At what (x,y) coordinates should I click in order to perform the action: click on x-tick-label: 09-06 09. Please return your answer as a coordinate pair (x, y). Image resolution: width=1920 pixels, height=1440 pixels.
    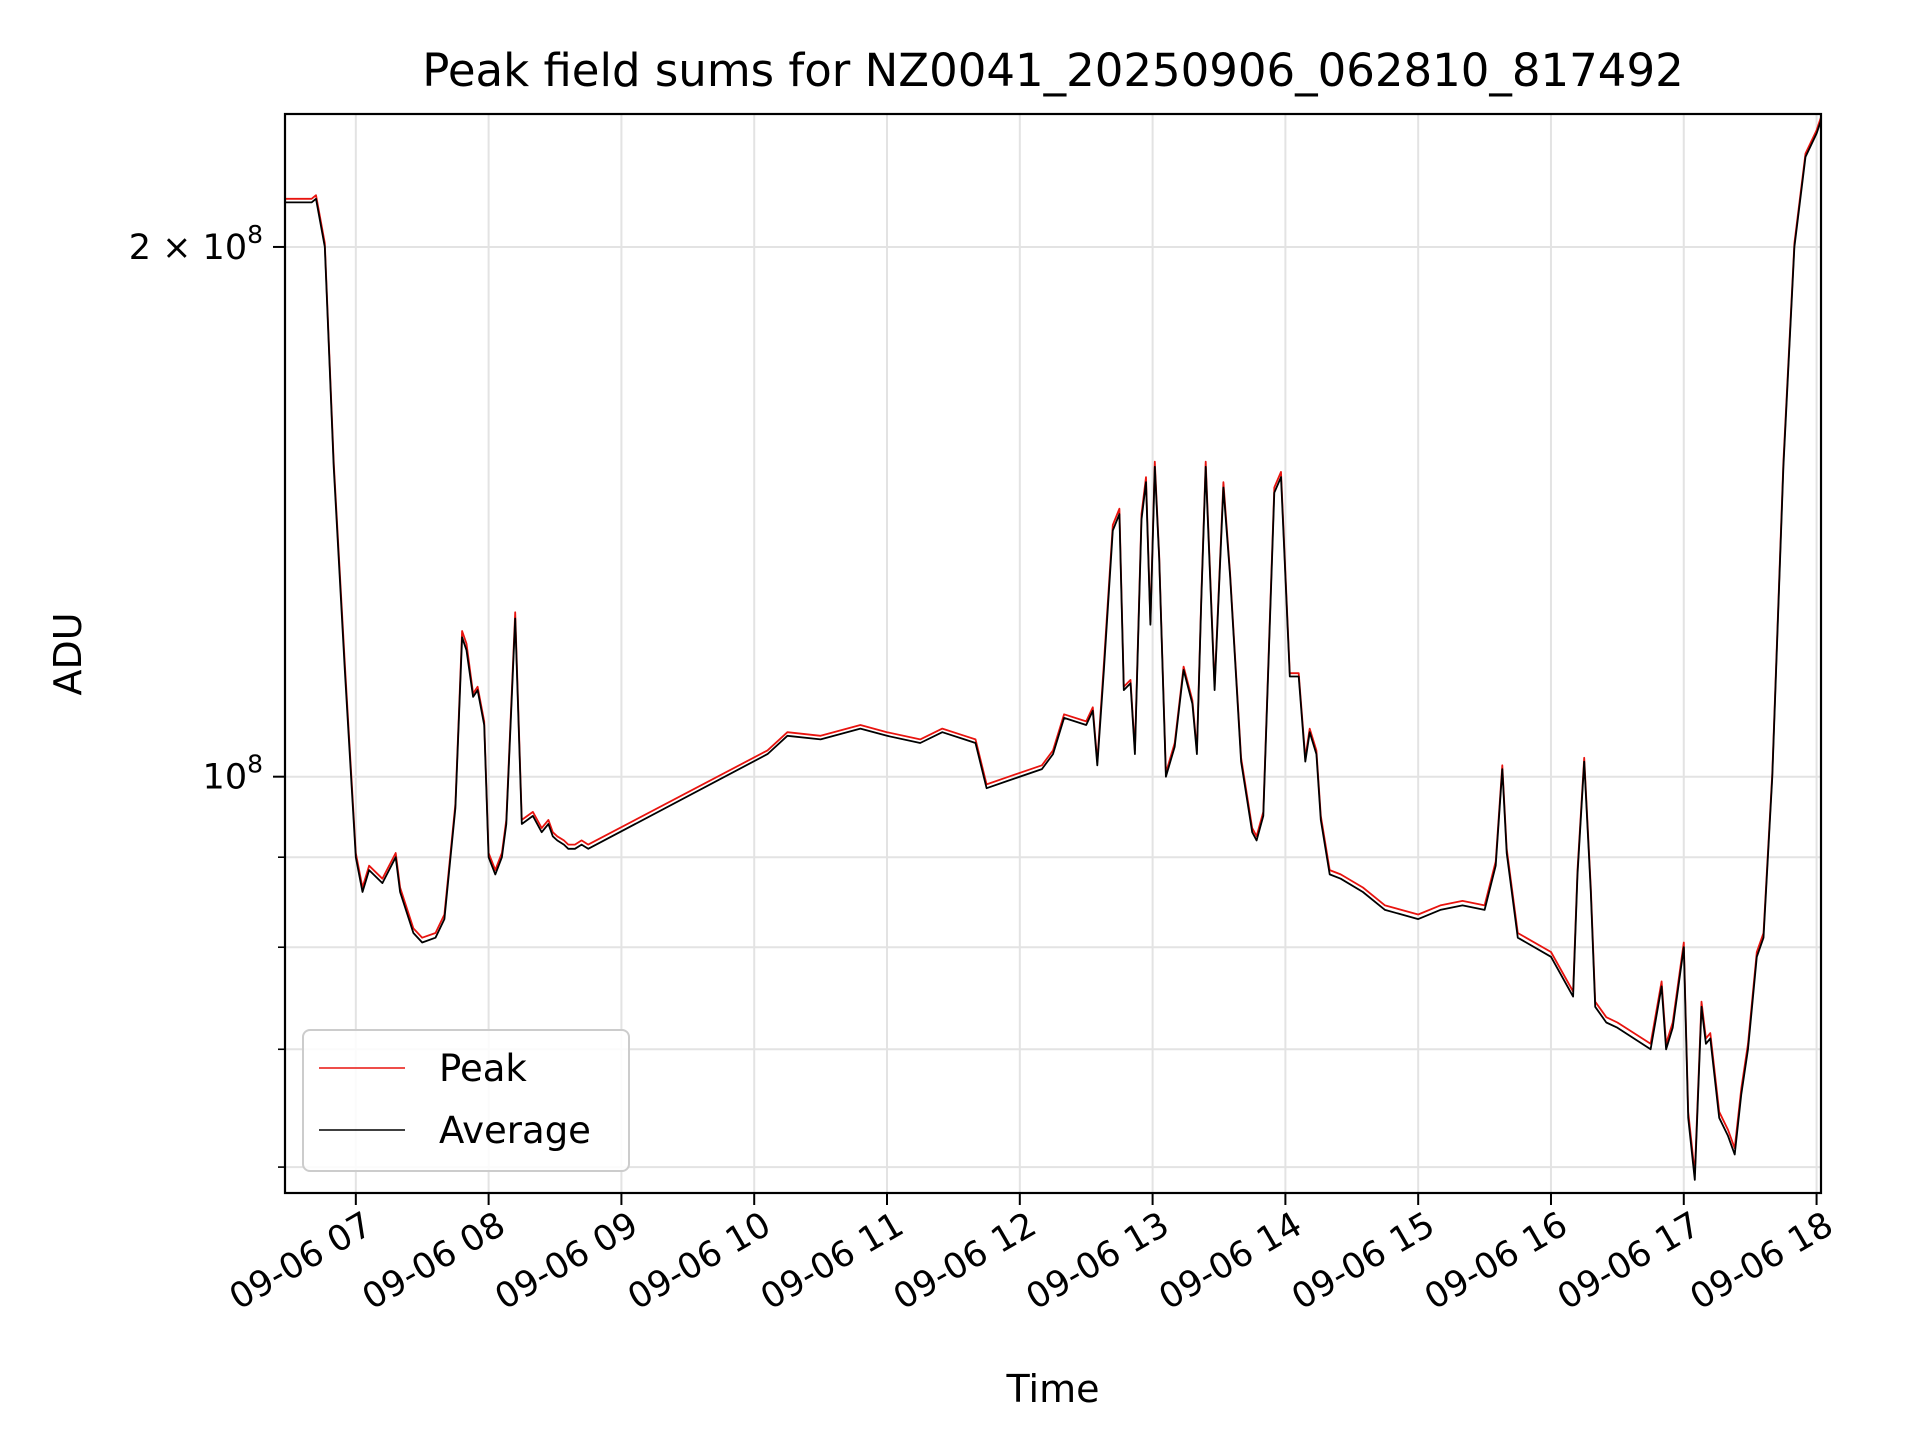
    Looking at the image, I should click on (567, 1261).